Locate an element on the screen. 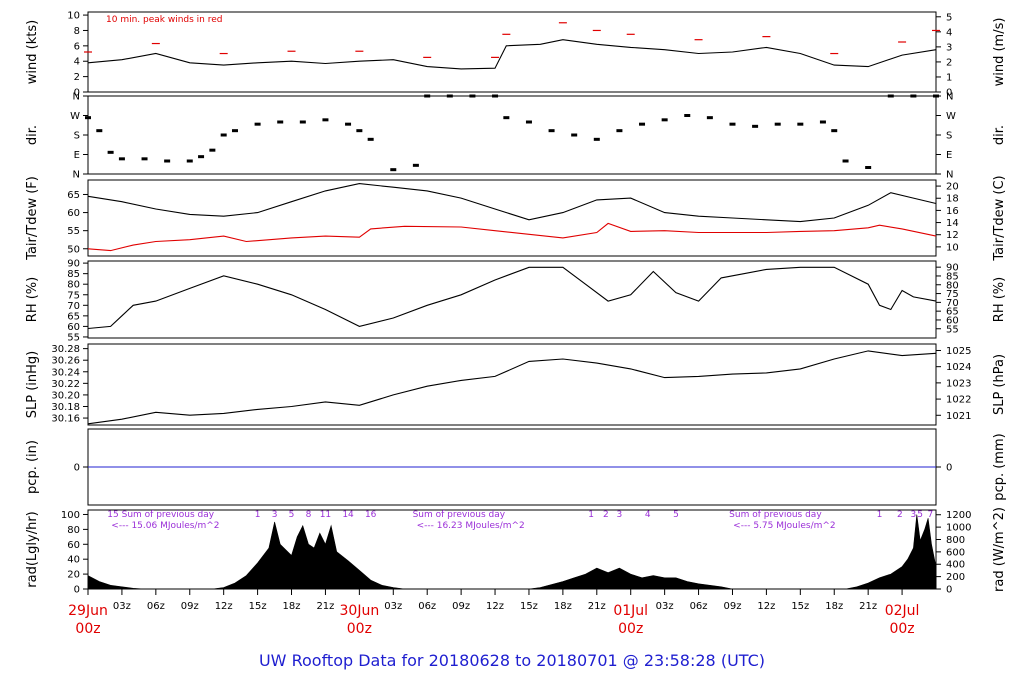 This screenshot has height=700, width=1024. x-tick-label: 15z is located at coordinates (258, 606).